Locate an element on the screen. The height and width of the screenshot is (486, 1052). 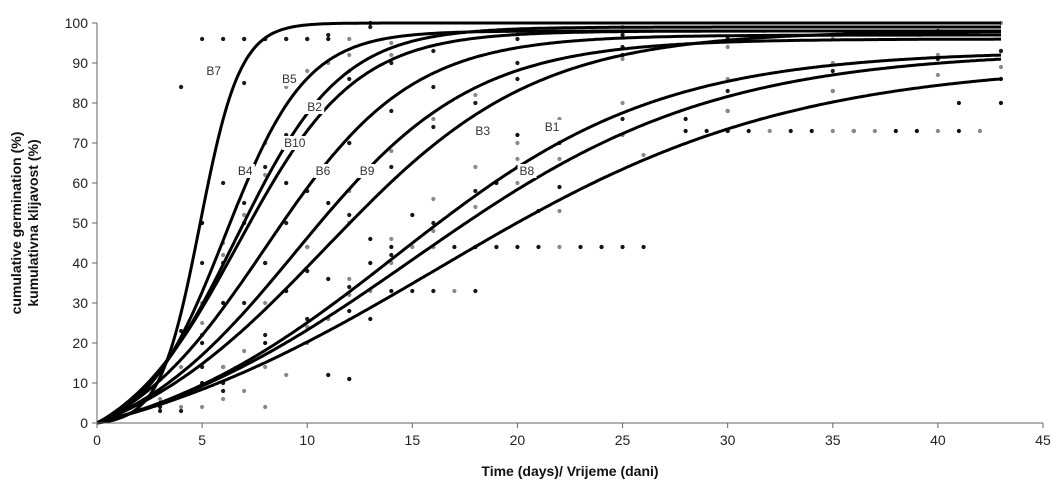
y-tick-label: 70 is located at coordinates (80, 143).